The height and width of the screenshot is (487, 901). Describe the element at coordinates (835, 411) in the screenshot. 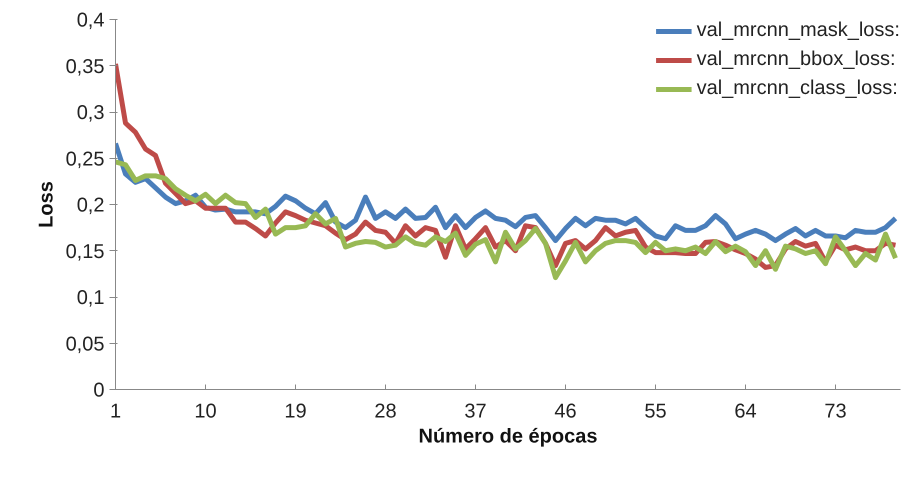

I see `x-tick-label: 73` at that location.